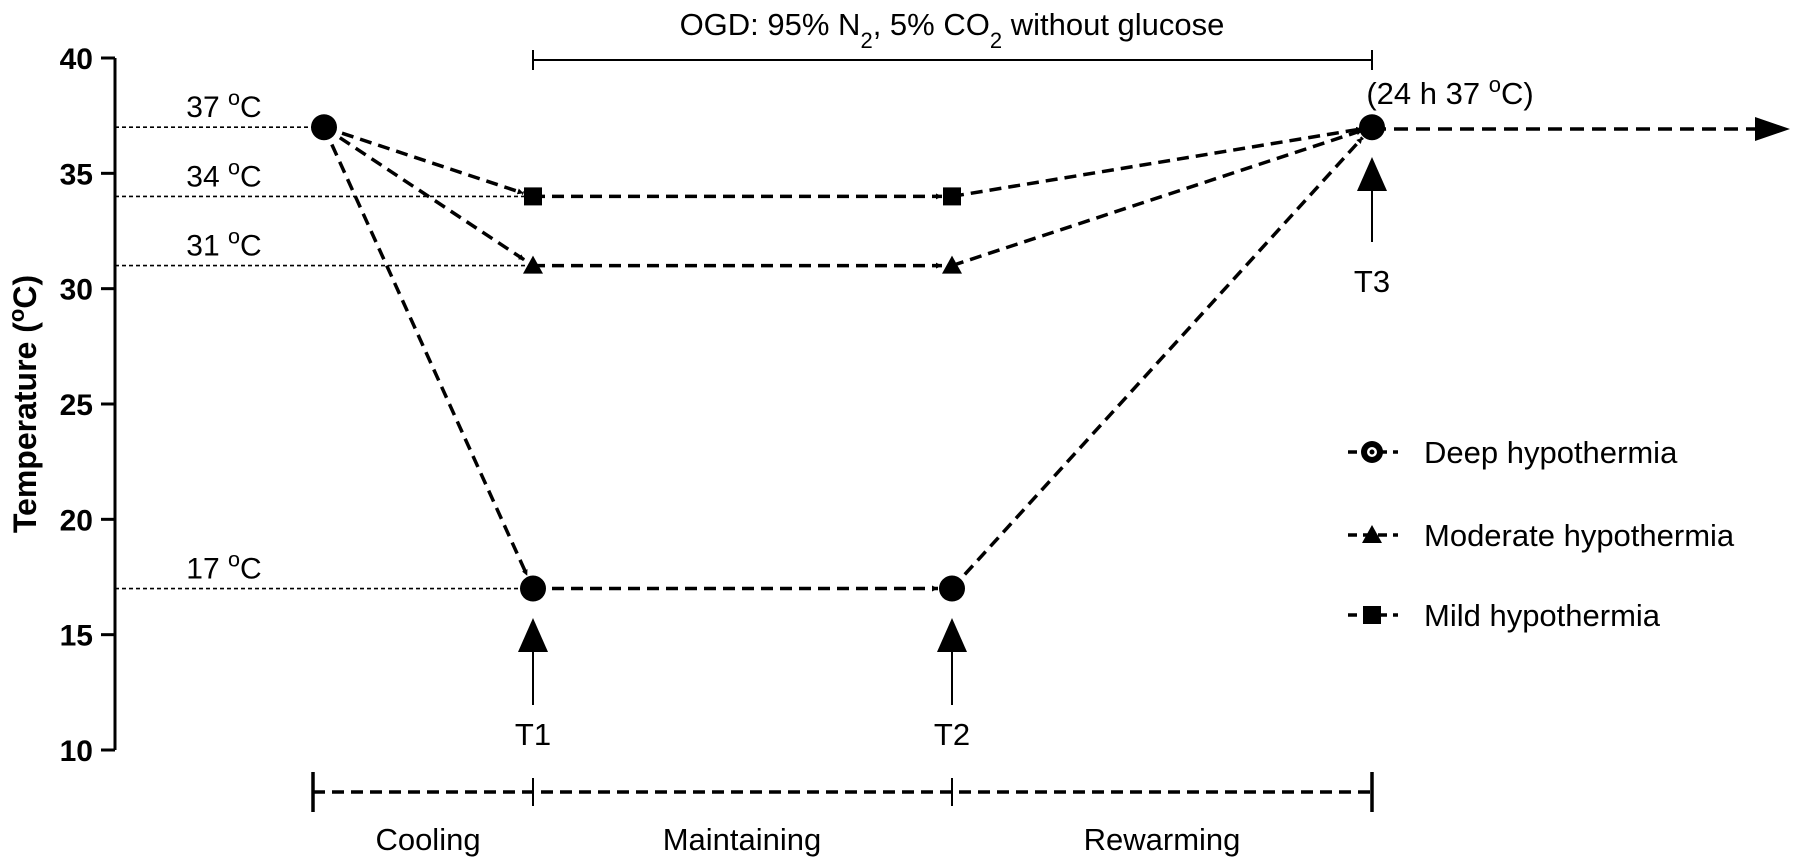  Describe the element at coordinates (842, 814) in the screenshot. I see `phase-bar: Cooling Maintaining Rewarming` at that location.